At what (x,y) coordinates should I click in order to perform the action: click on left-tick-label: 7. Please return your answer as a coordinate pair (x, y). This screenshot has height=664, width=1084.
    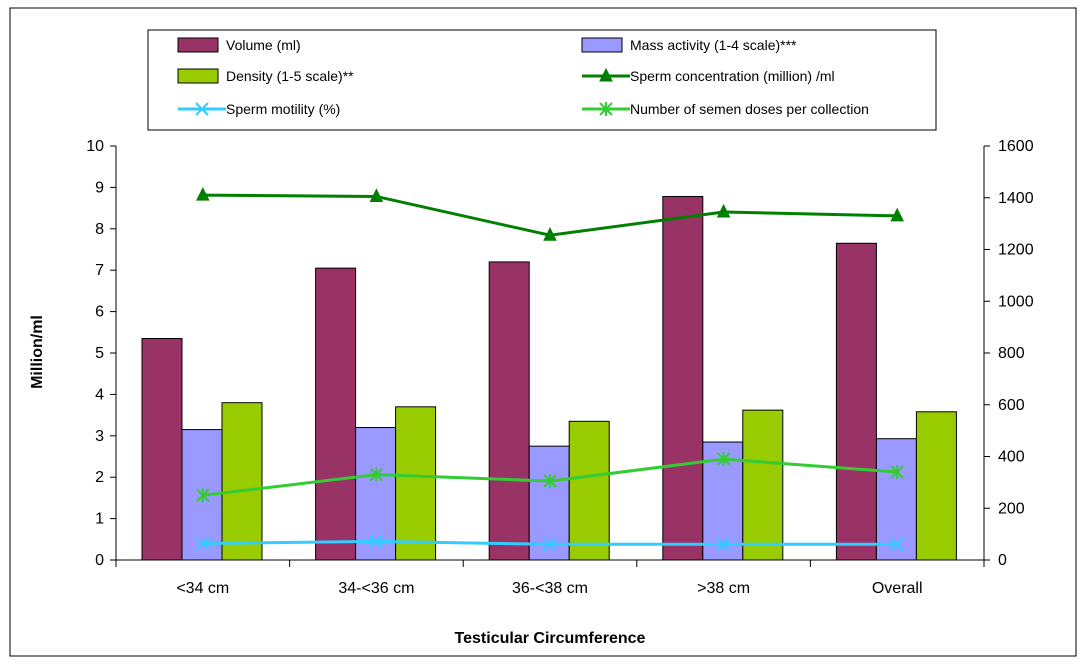
    Looking at the image, I should click on (99, 270).